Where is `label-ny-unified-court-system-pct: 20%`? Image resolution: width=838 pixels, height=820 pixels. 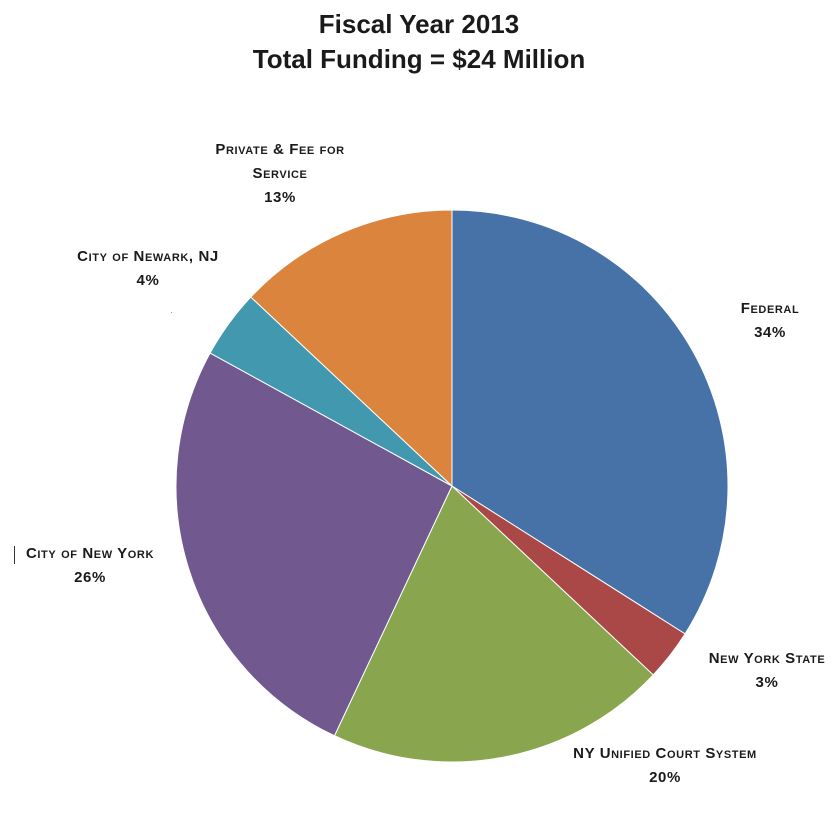
label-ny-unified-court-system-pct: 20% is located at coordinates (665, 777).